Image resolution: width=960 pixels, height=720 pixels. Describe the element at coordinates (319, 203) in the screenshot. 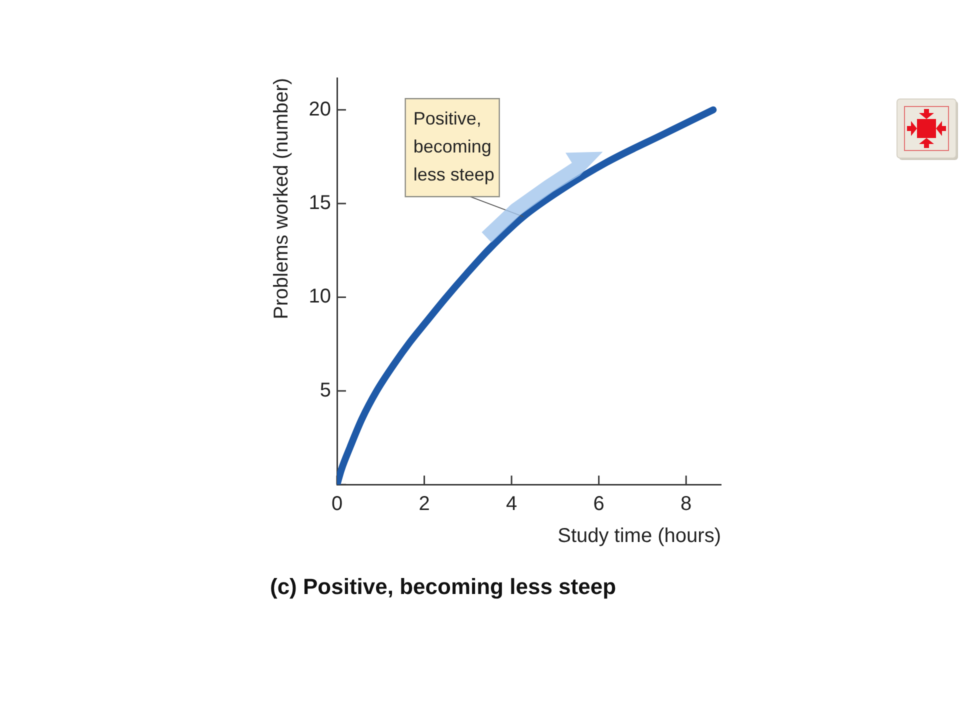

I see `y-tick-label: 15` at that location.